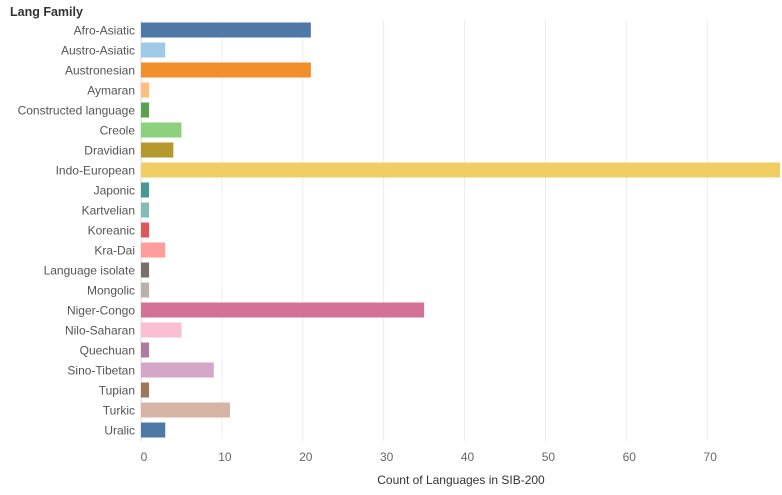 Image resolution: width=782 pixels, height=495 pixels. I want to click on bar-constructed-language, so click(145, 110).